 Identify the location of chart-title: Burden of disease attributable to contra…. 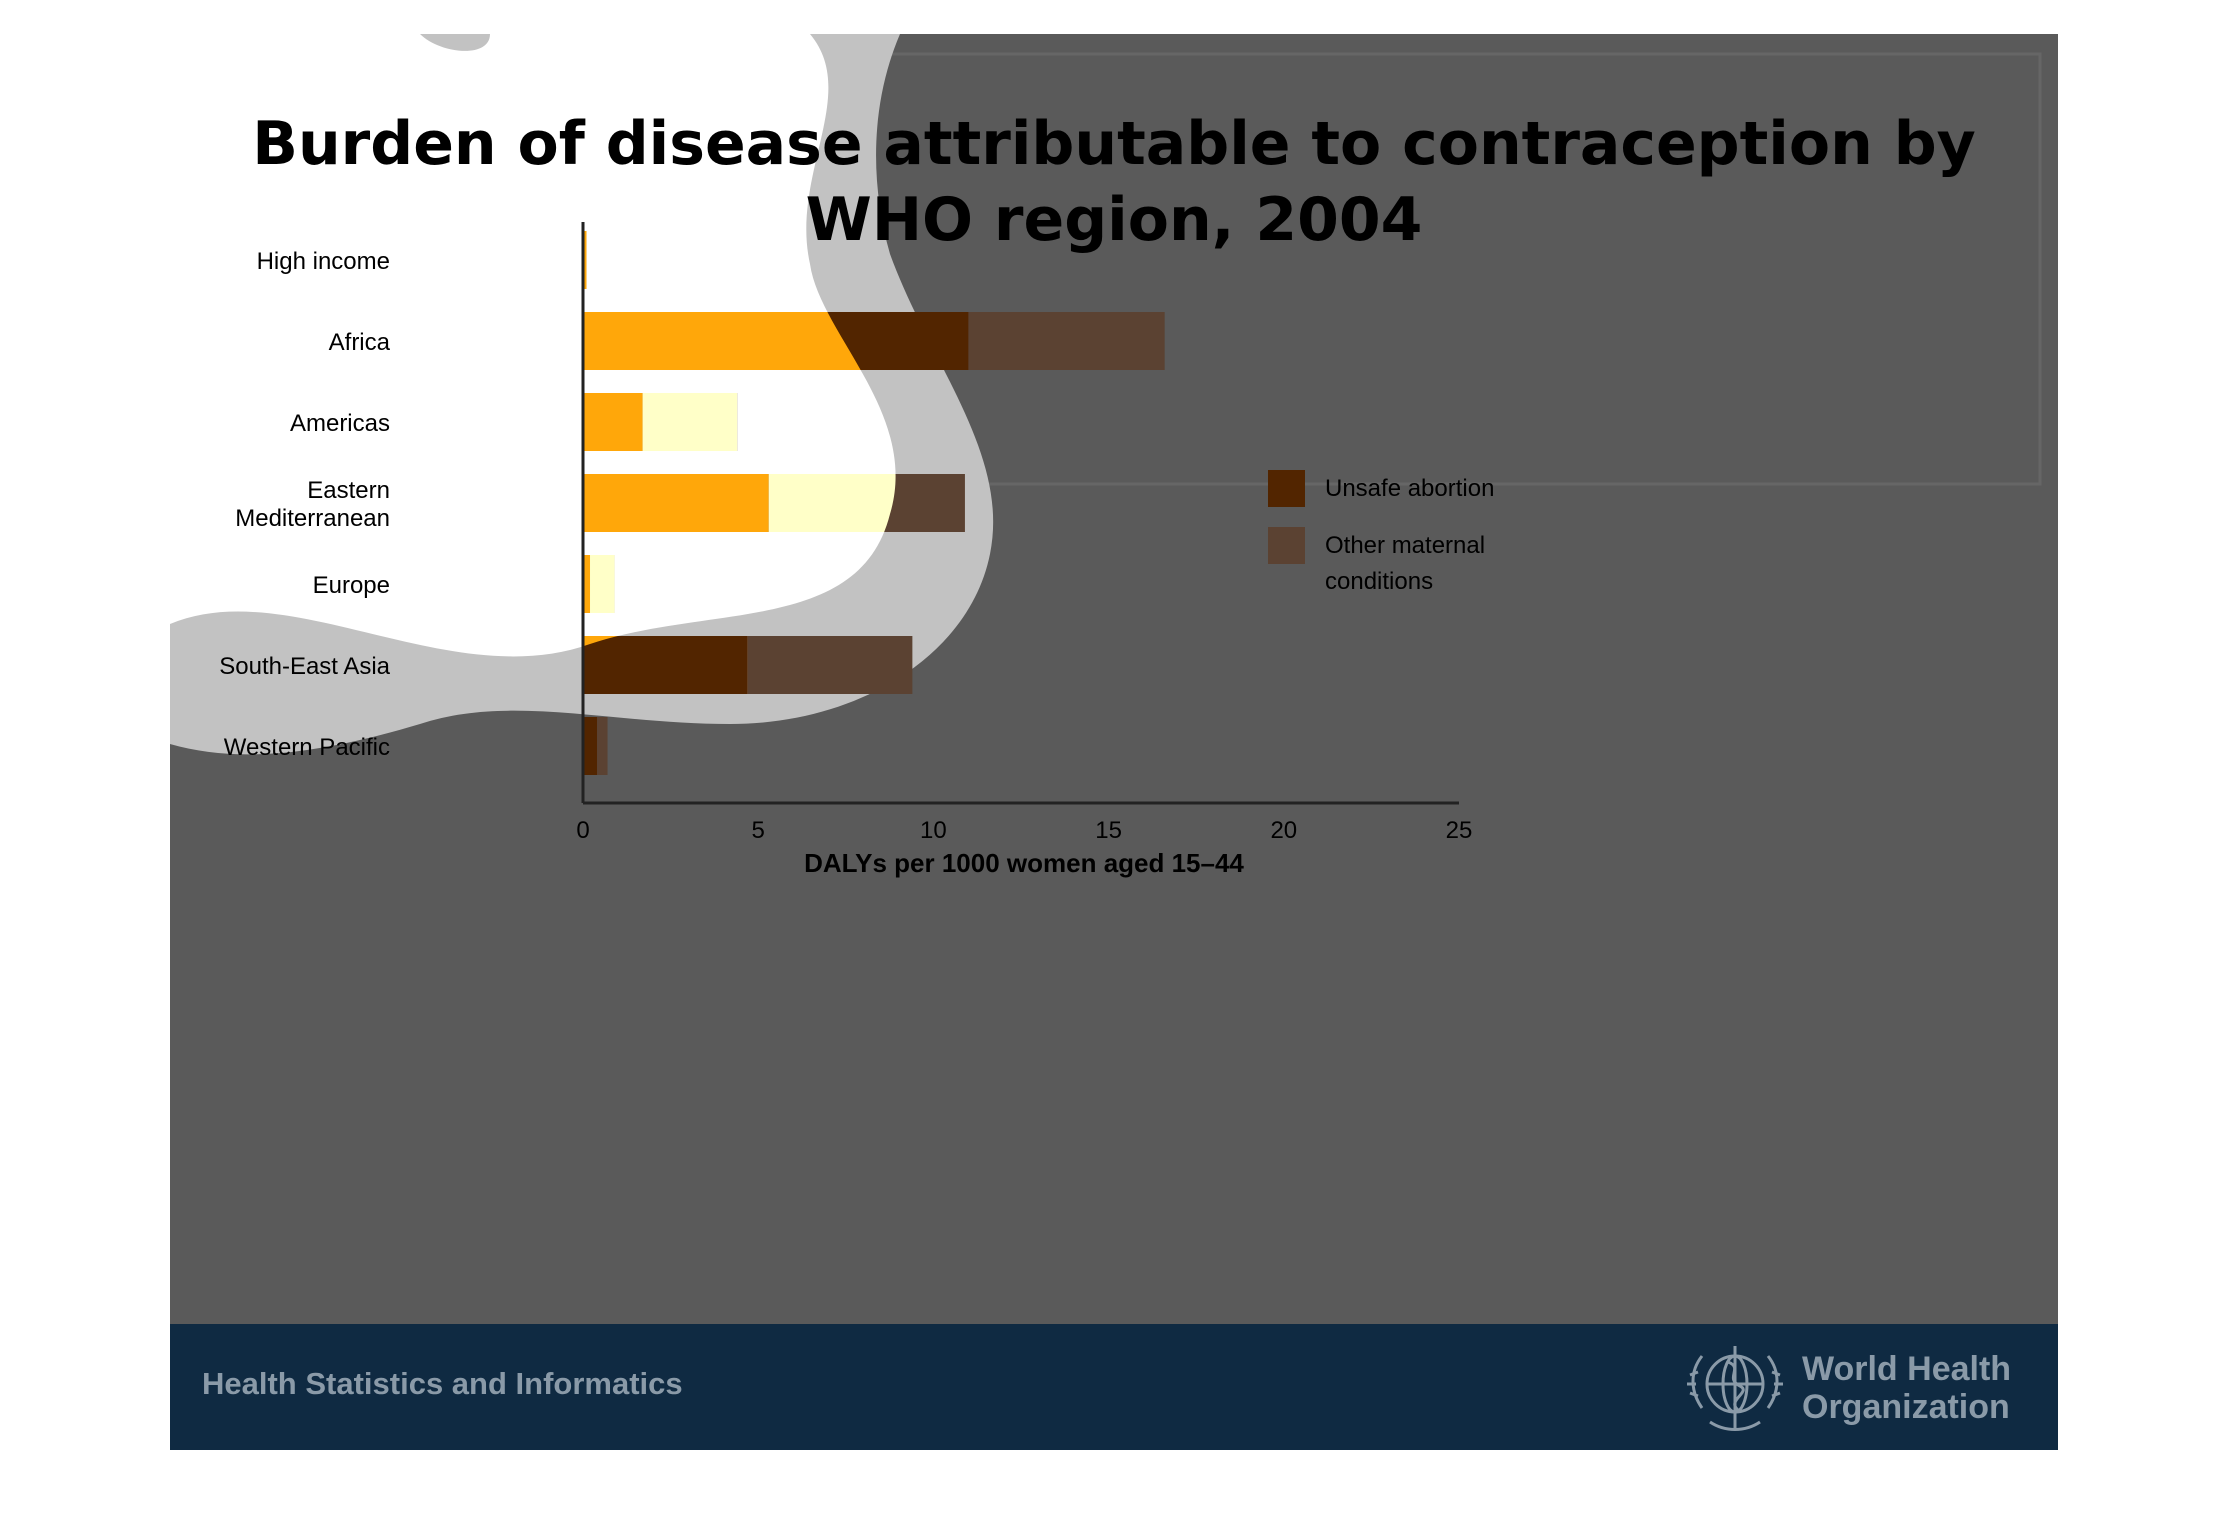
(1114, 182).